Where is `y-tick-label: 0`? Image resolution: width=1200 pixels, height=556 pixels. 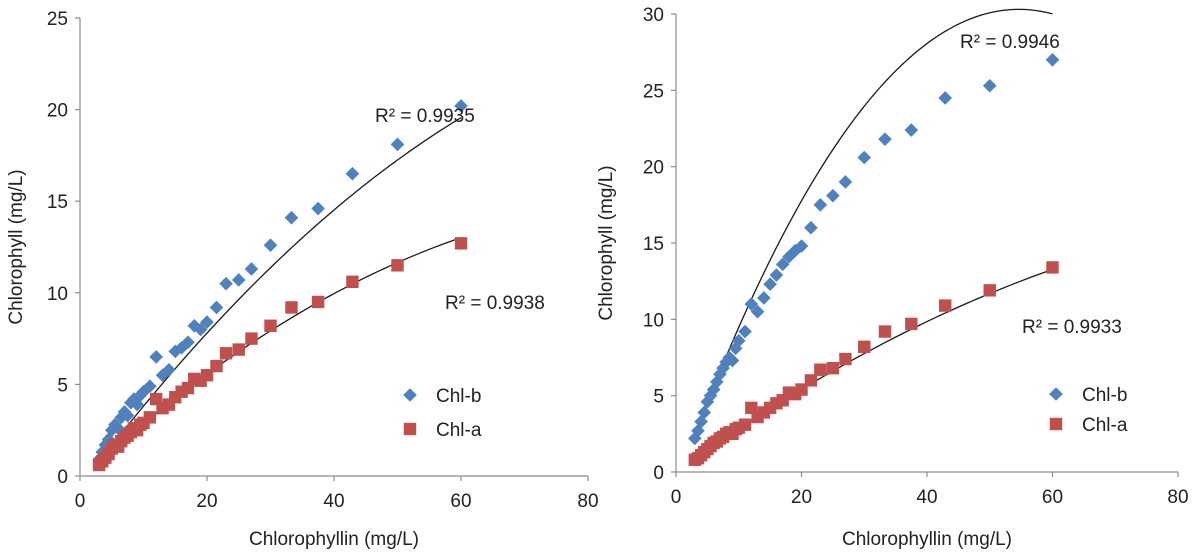 y-tick-label: 0 is located at coordinates (62, 477).